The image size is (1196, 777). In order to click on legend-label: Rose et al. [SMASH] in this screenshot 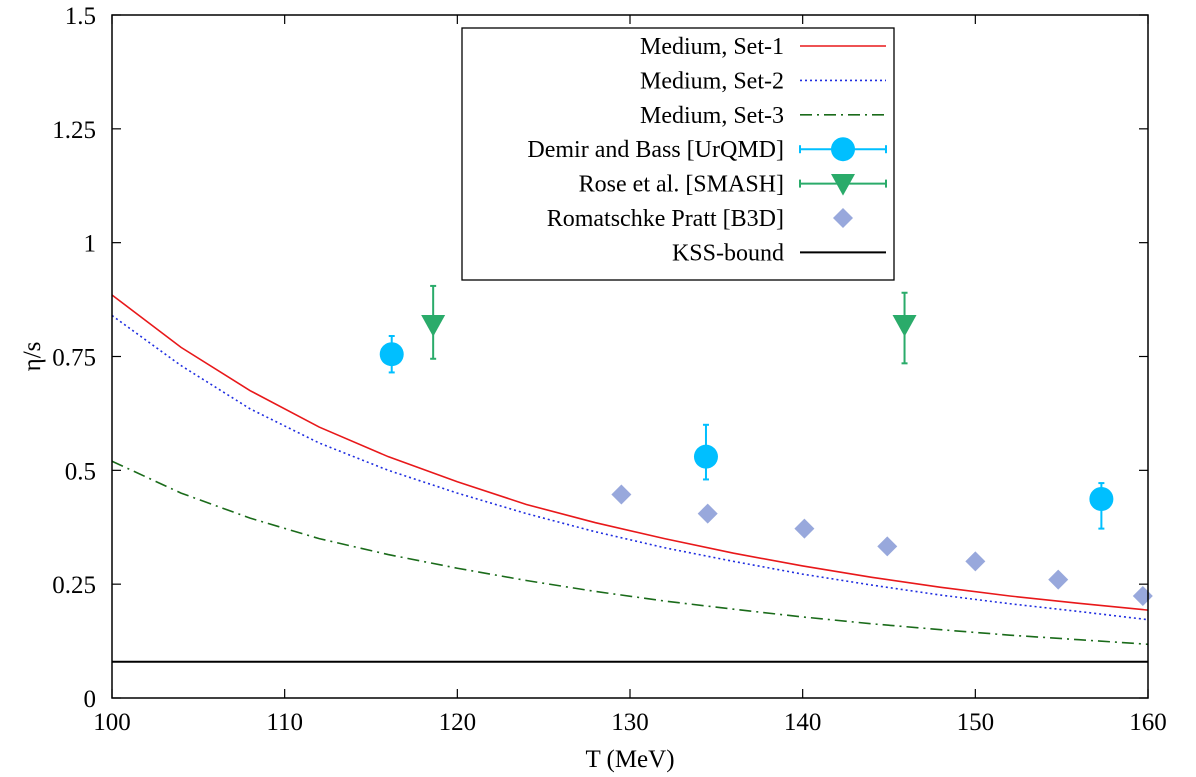, I will do `click(681, 185)`.